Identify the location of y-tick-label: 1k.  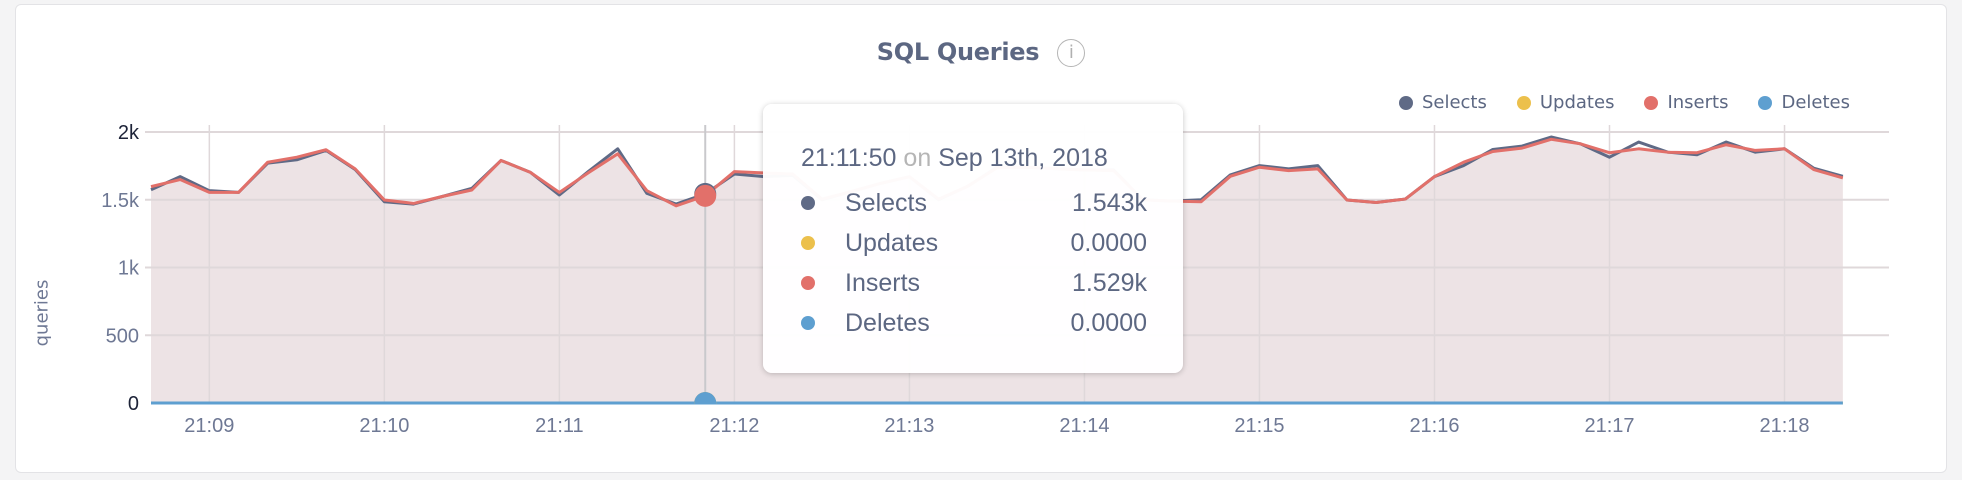
(129, 269).